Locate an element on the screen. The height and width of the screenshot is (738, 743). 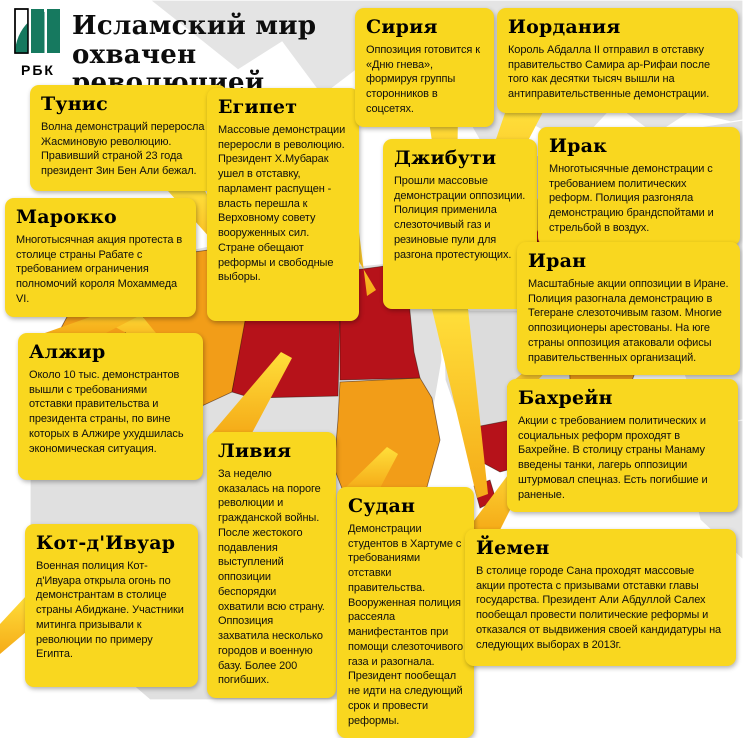
callout-morocco-title: Марокко is located at coordinates (66, 217).